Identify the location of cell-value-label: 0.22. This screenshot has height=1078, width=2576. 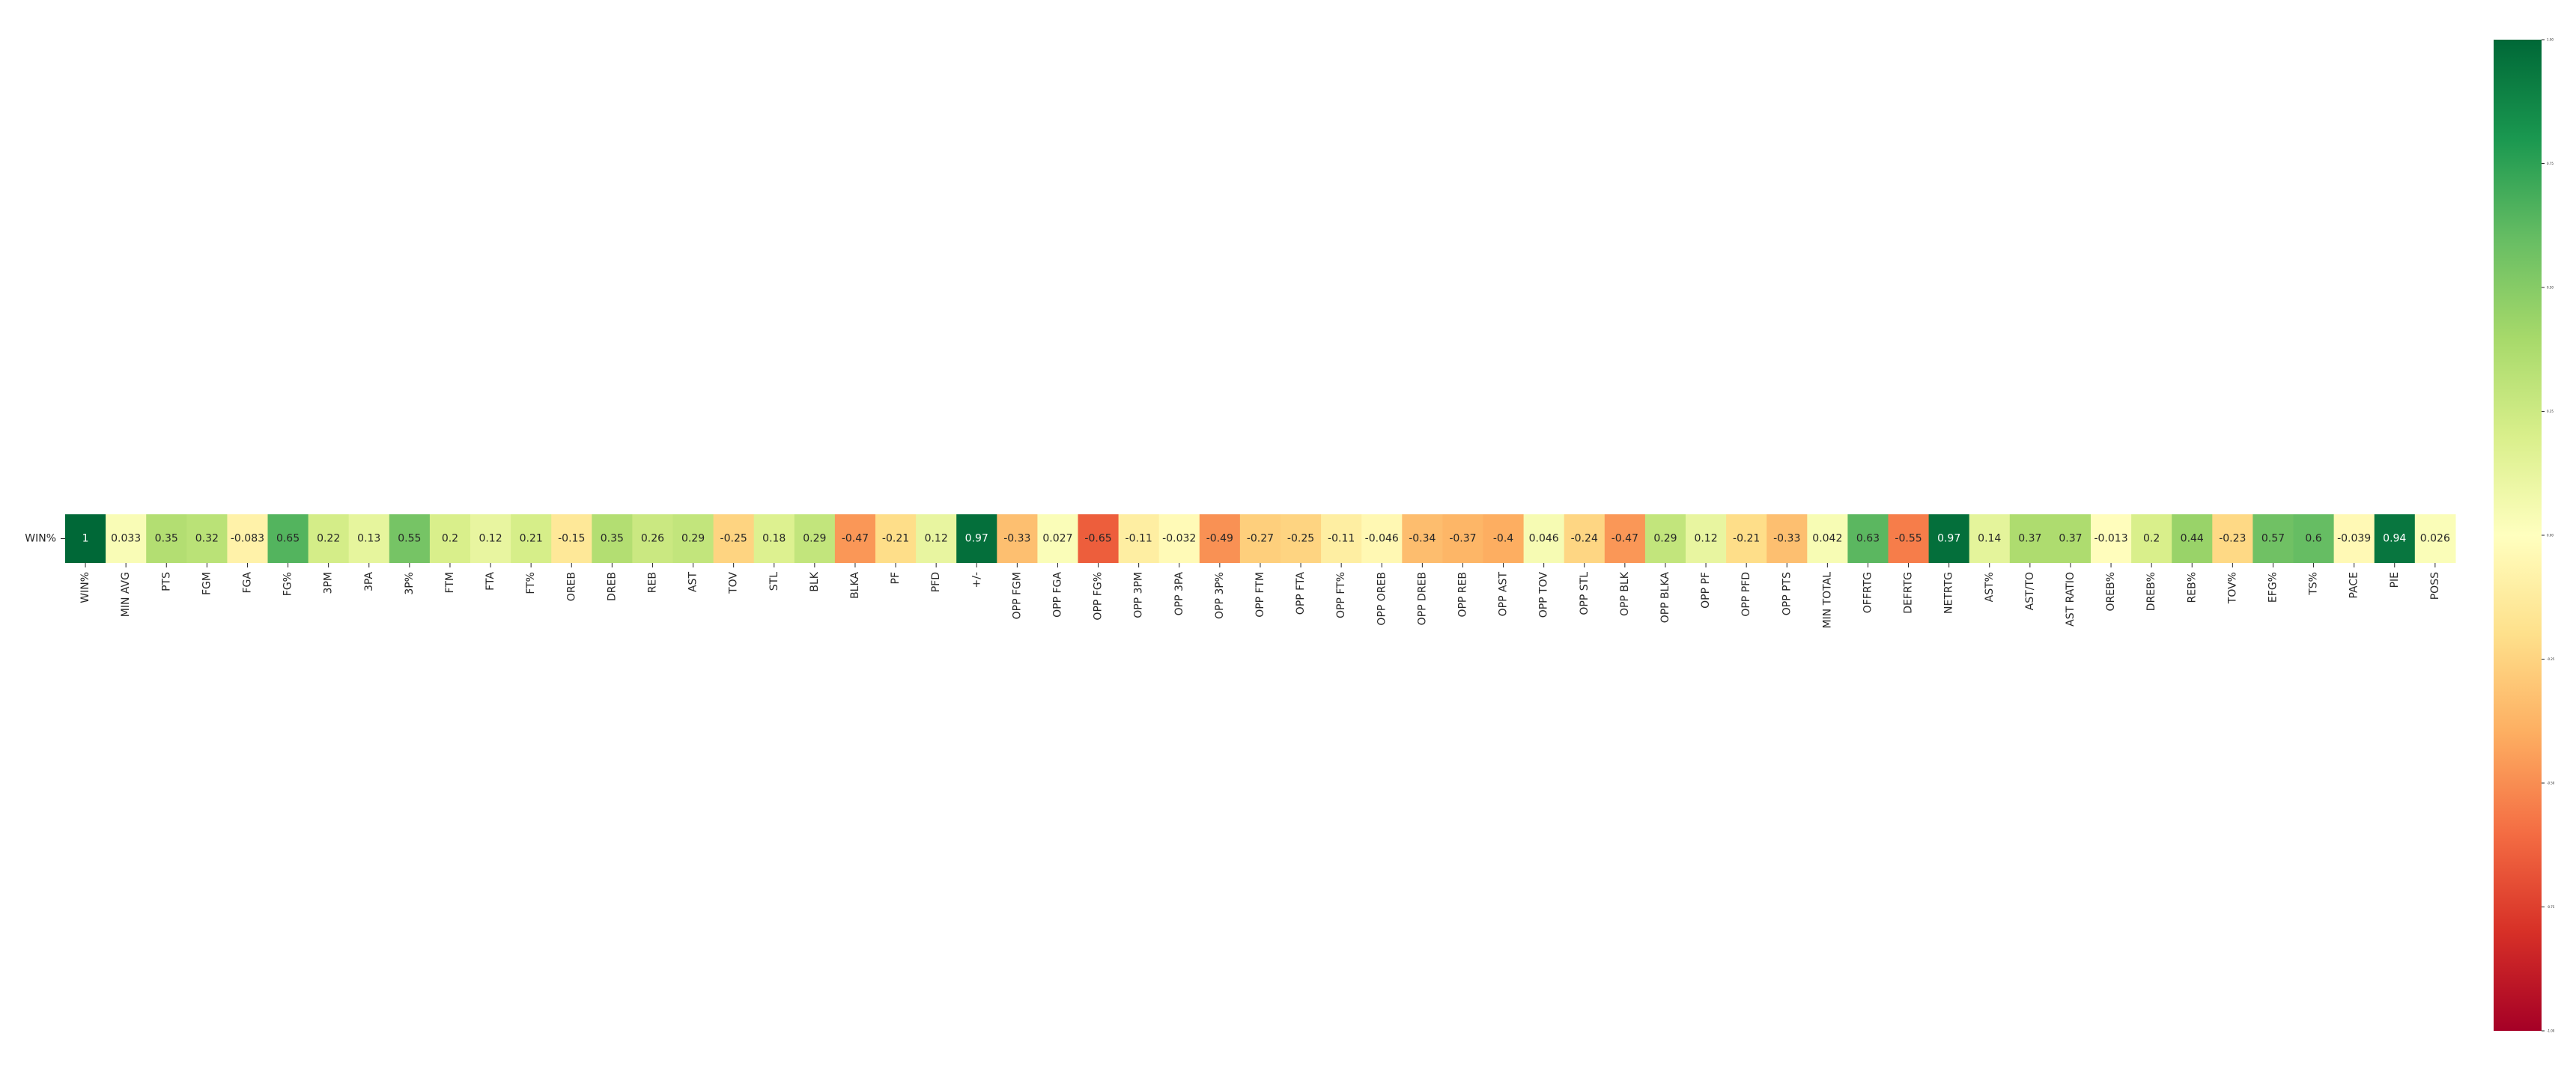
(328, 539).